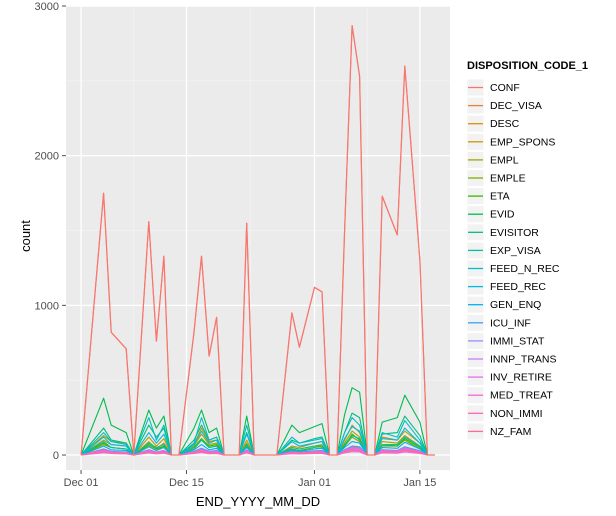  Describe the element at coordinates (47, 306) in the screenshot. I see `y-tick-label: 1000` at that location.